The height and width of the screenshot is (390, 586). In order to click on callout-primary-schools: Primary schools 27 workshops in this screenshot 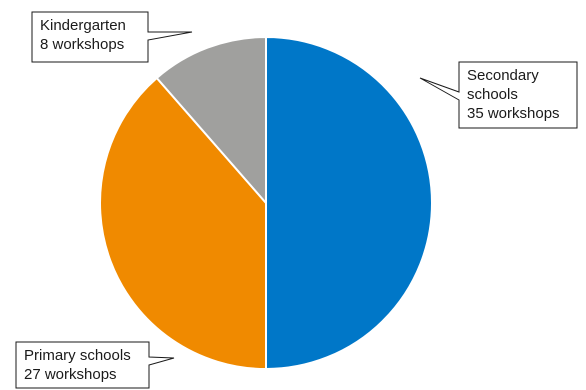, I will do `click(95, 365)`.